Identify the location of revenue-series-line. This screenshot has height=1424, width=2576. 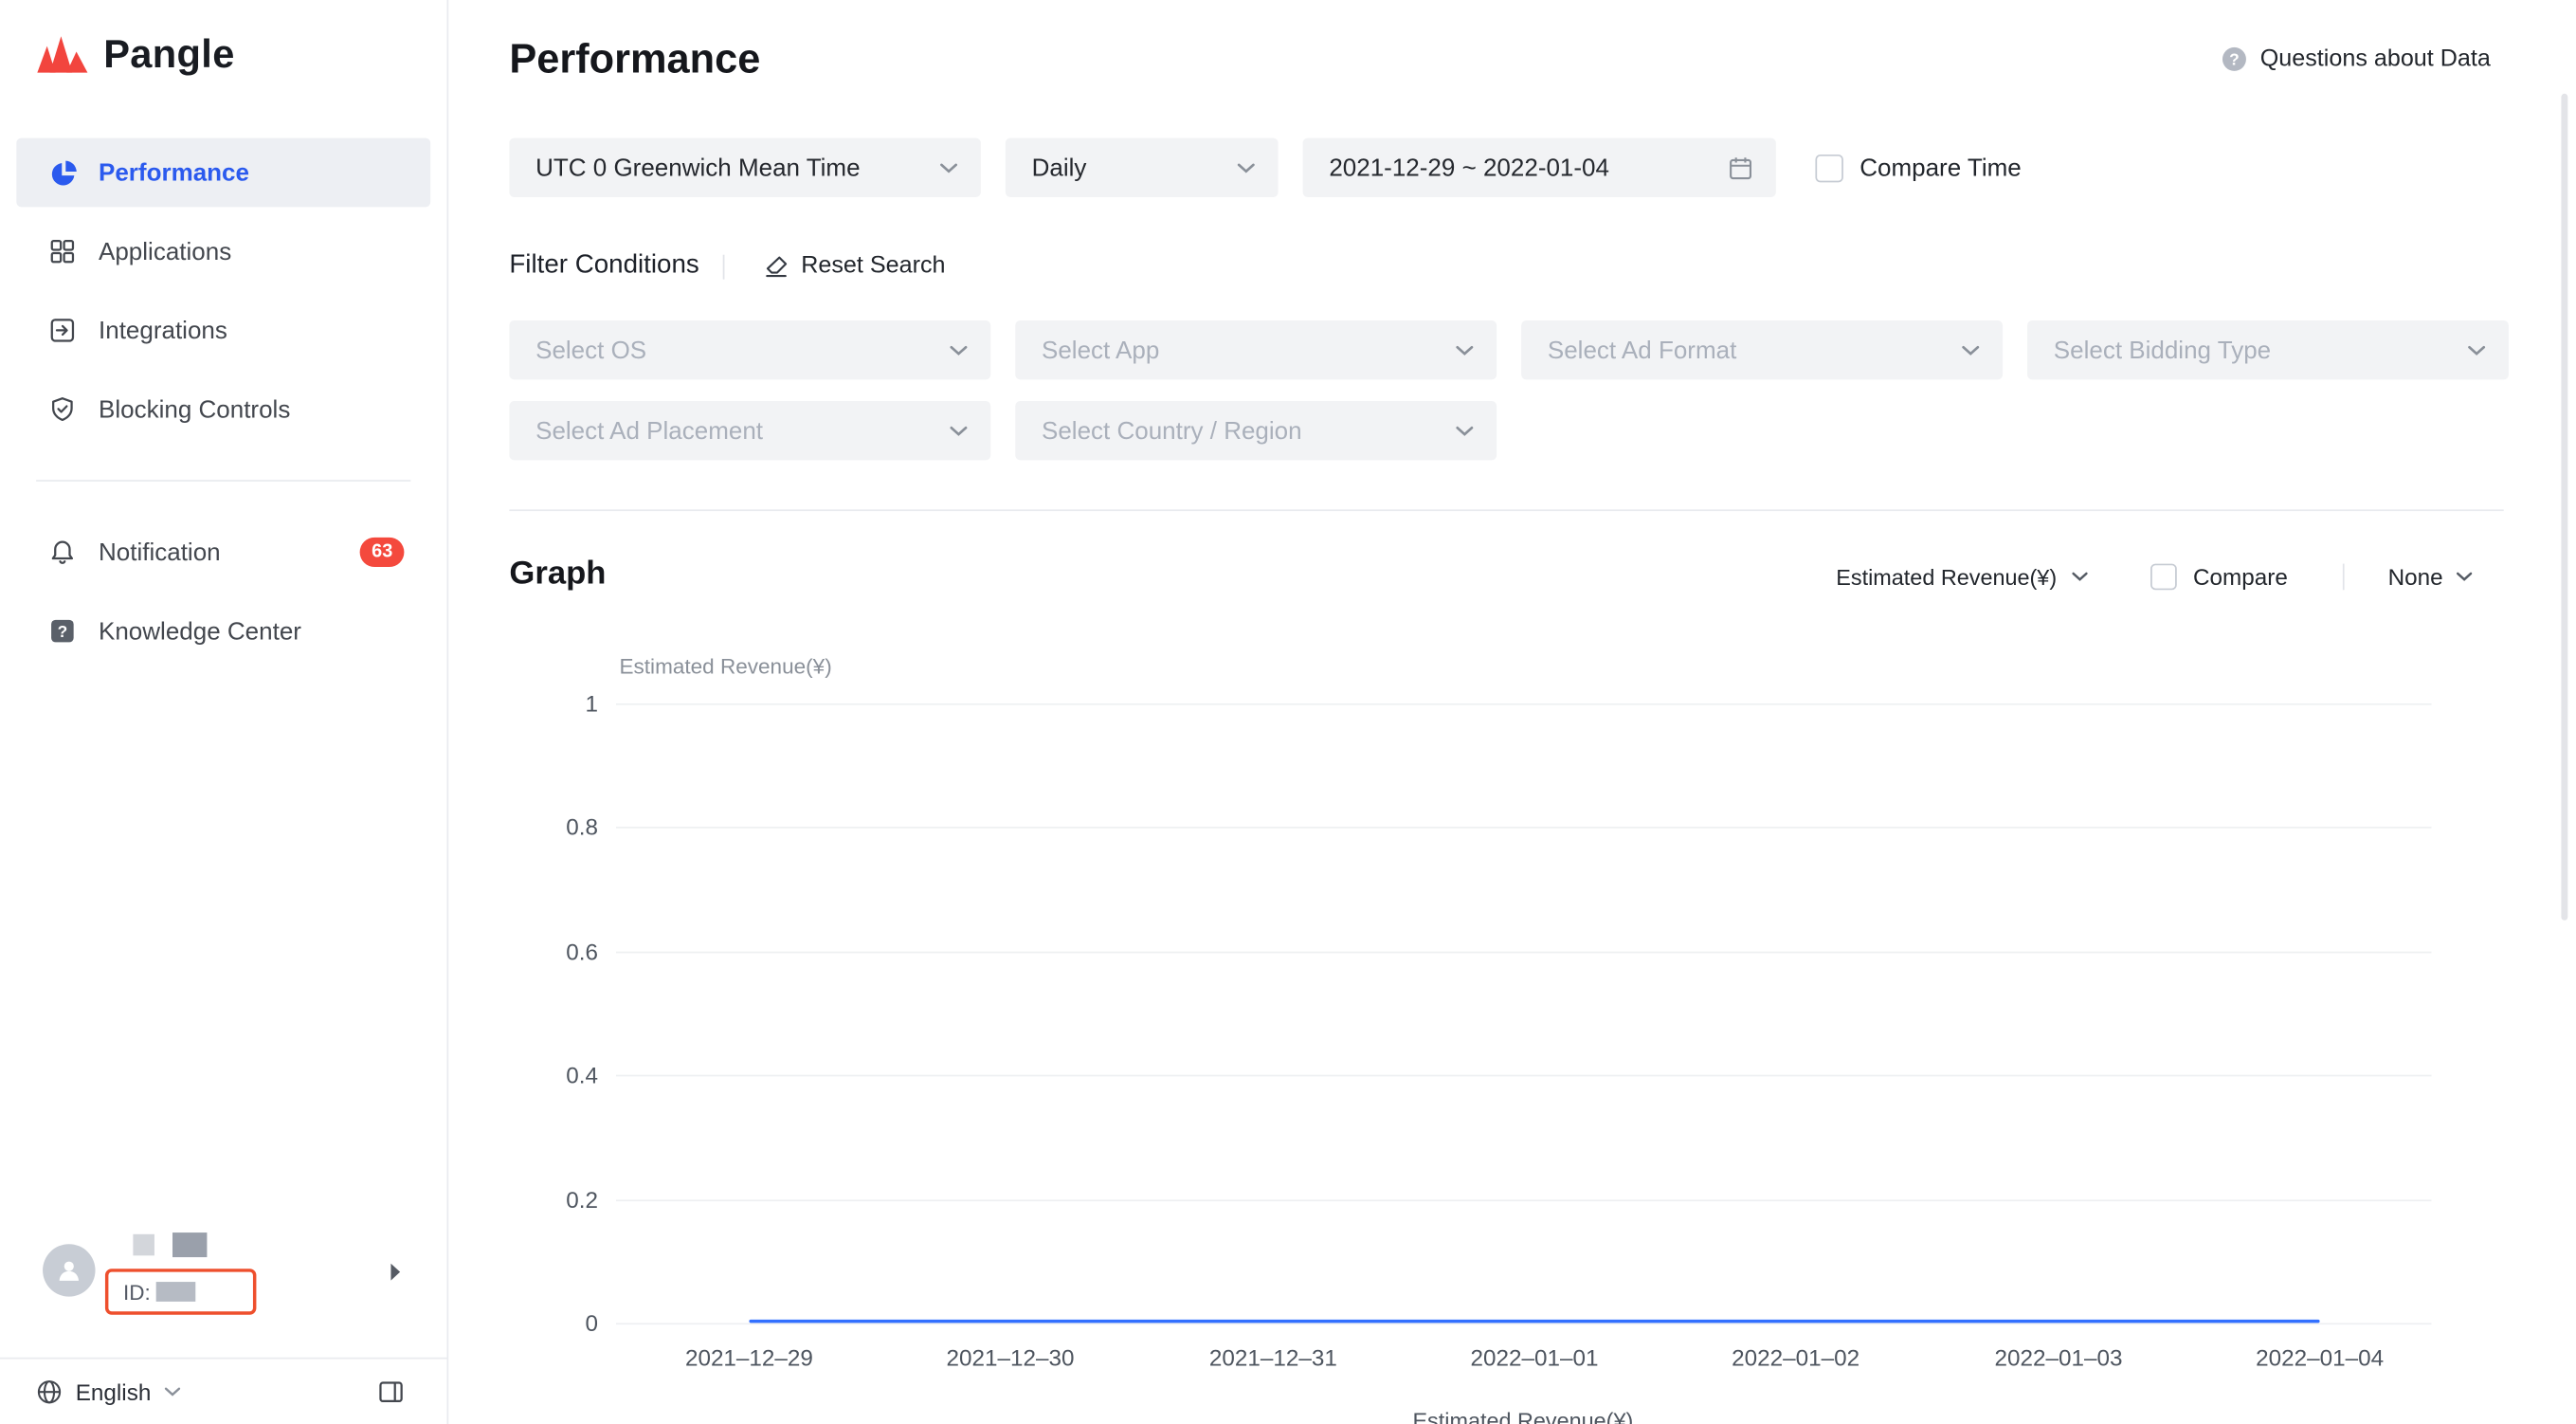
(1534, 1321).